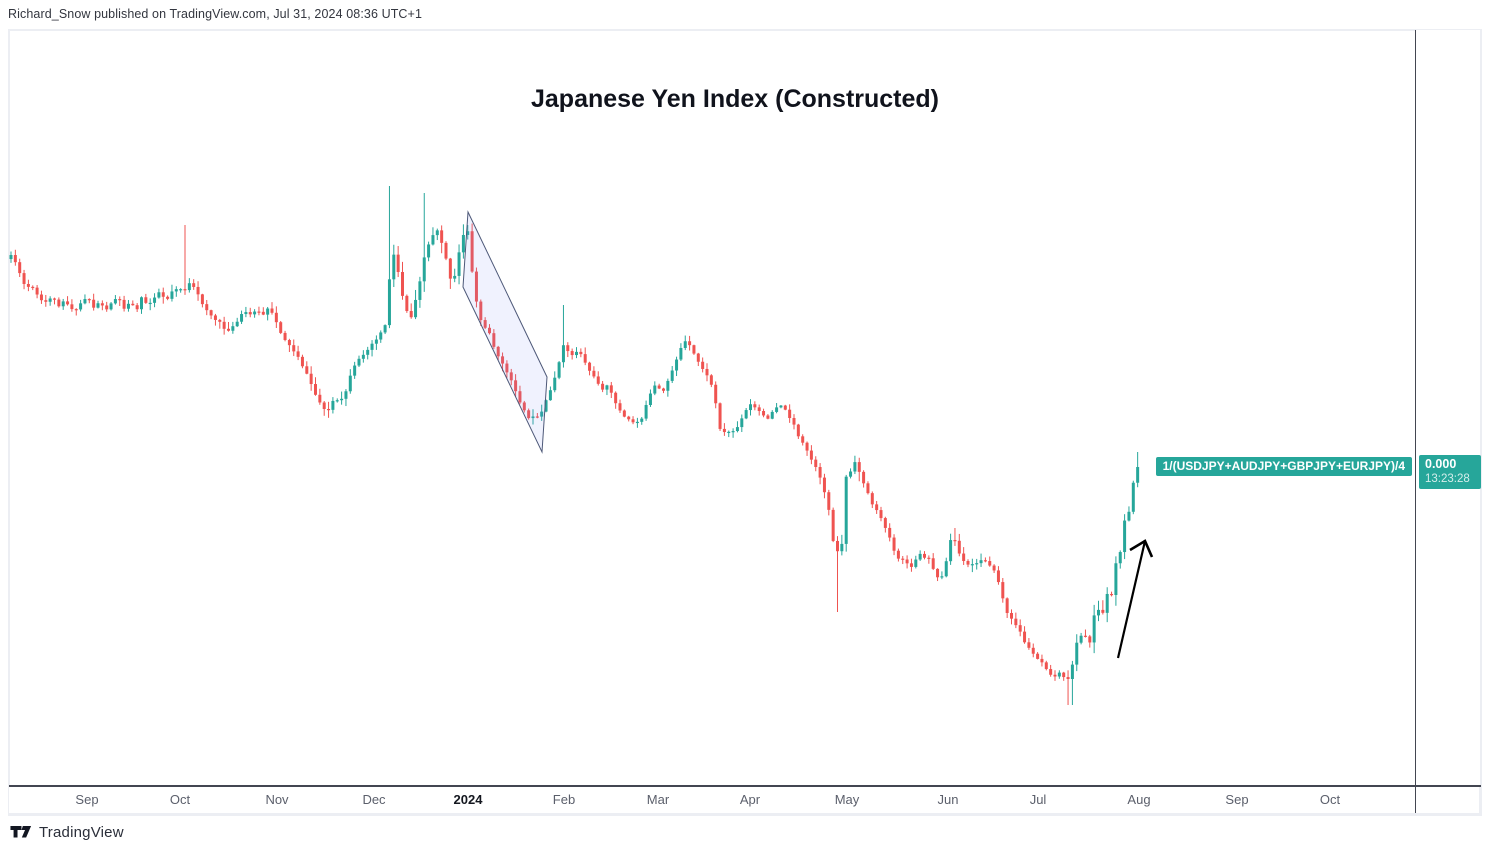  What do you see at coordinates (9, 422) in the screenshot?
I see `widget-border-left` at bounding box center [9, 422].